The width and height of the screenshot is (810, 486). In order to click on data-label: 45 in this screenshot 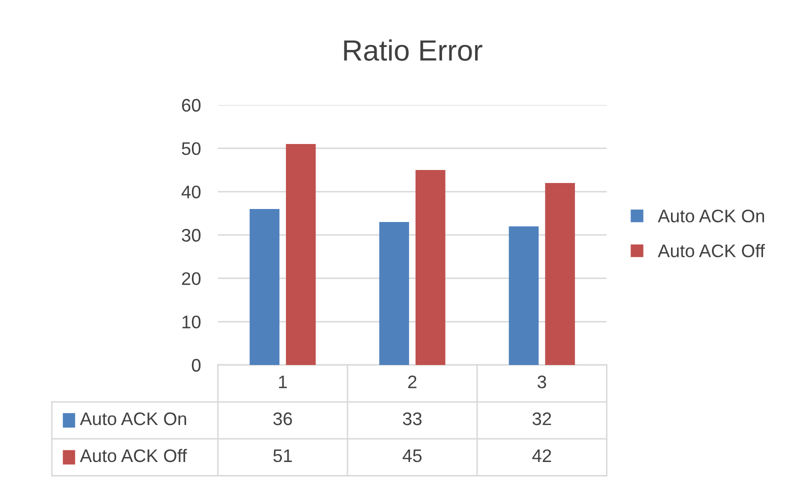, I will do `click(412, 456)`.